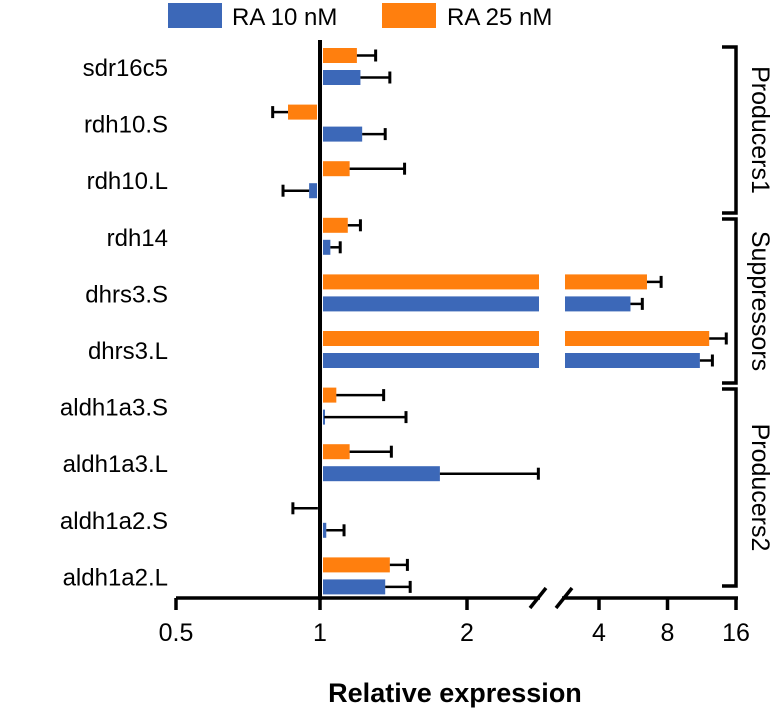 The height and width of the screenshot is (725, 783). I want to click on group-label: Producers1, so click(760, 130).